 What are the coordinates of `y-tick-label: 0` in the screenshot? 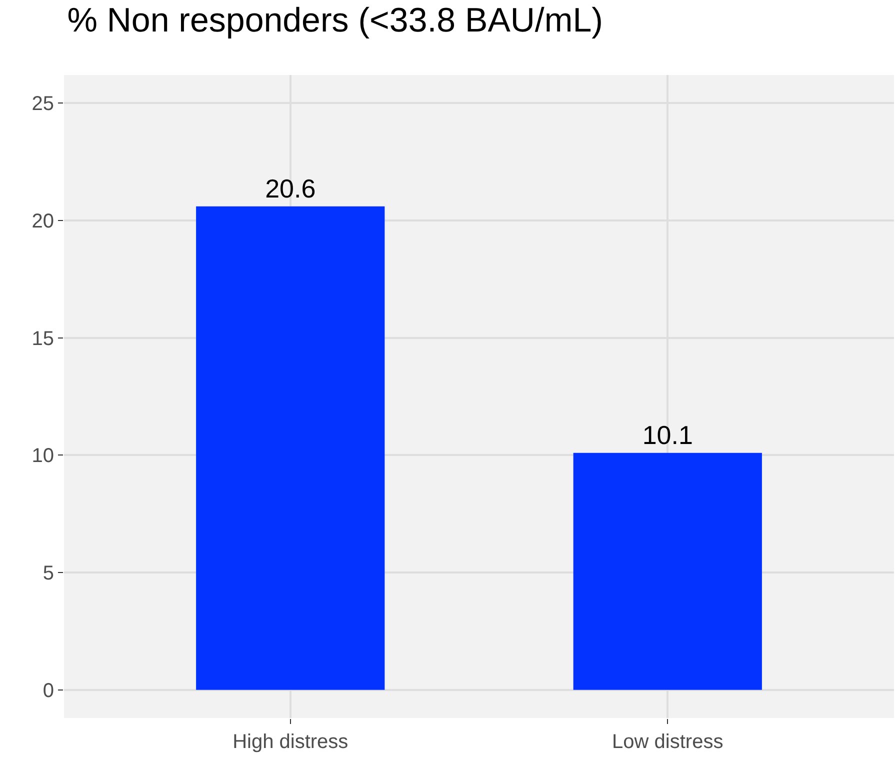 It's located at (48, 691).